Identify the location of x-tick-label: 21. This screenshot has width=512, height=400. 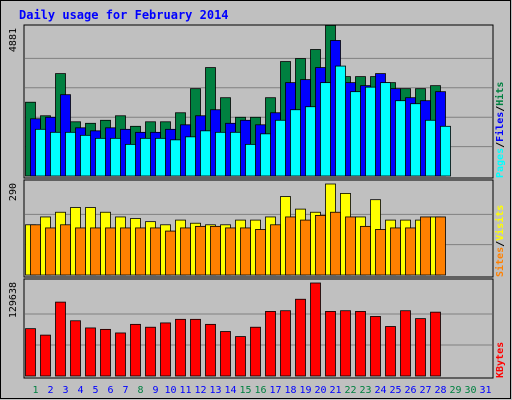
(335, 390).